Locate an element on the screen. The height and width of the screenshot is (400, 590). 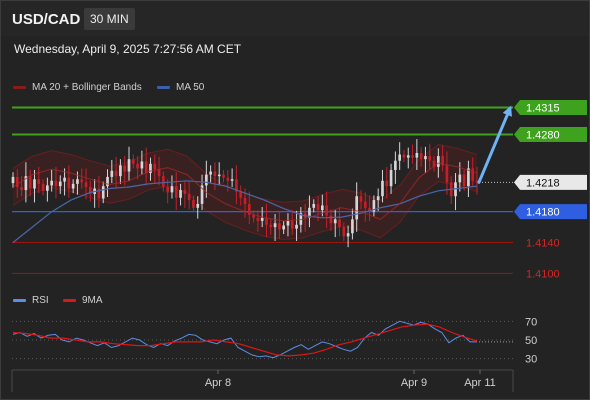
legend-ma50-label: MA 50 is located at coordinates (190, 87).